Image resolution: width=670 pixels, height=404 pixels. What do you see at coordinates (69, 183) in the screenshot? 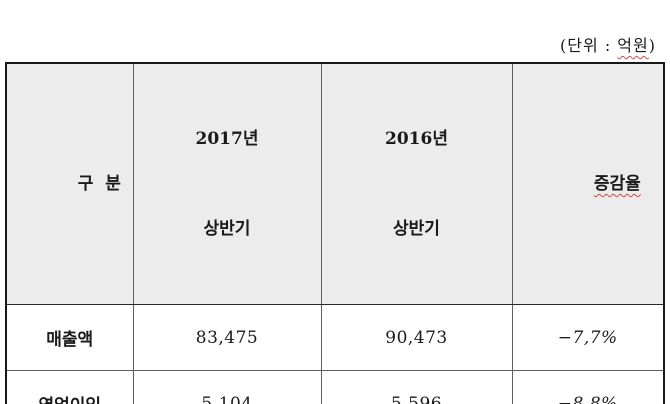
I see `header-cell-category: 구 분` at bounding box center [69, 183].